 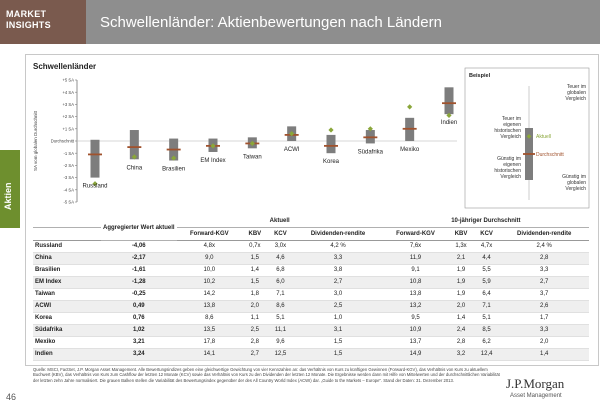 I want to click on aggregate-value: -2,17, so click(x=139, y=258).